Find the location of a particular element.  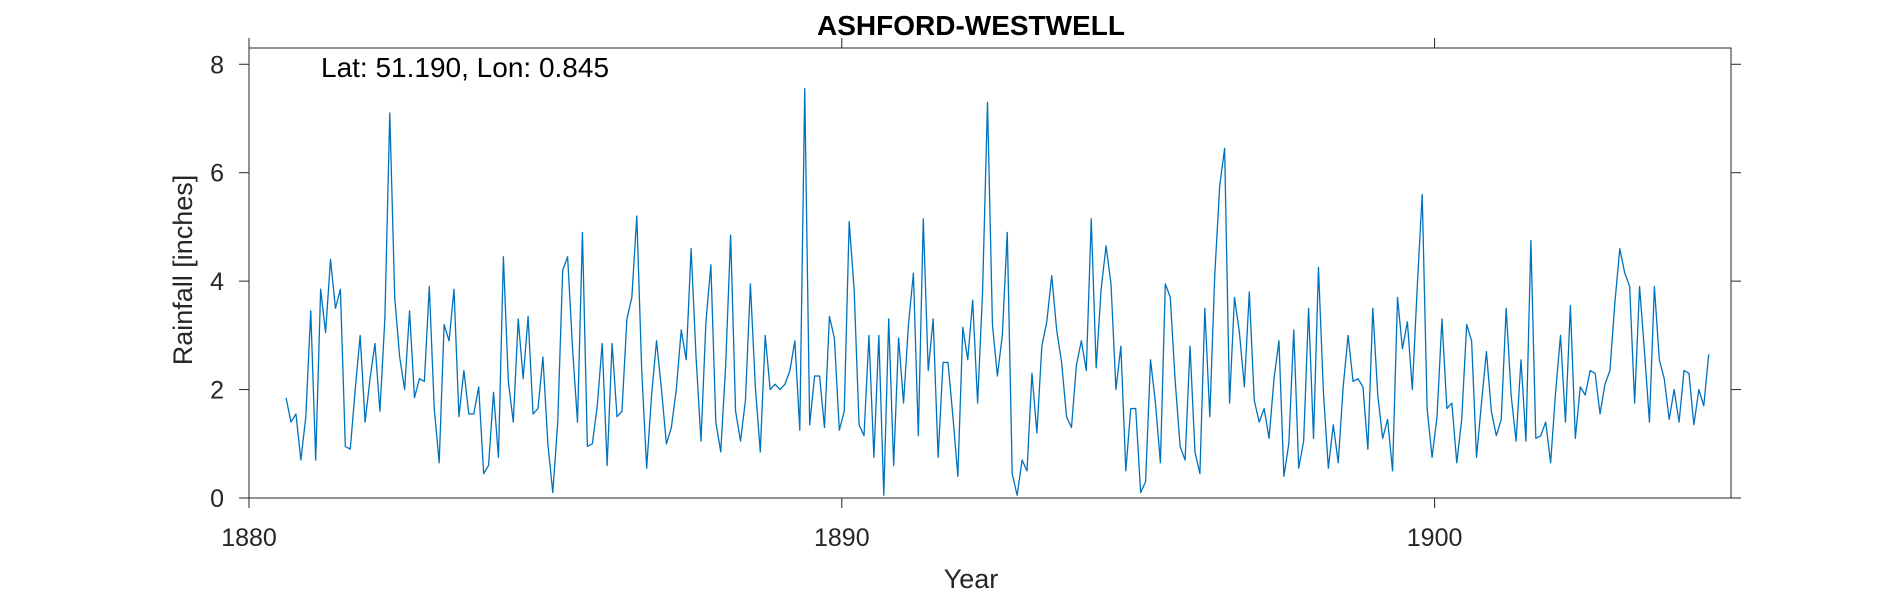

x-axis-label: Year is located at coordinates (971, 577).